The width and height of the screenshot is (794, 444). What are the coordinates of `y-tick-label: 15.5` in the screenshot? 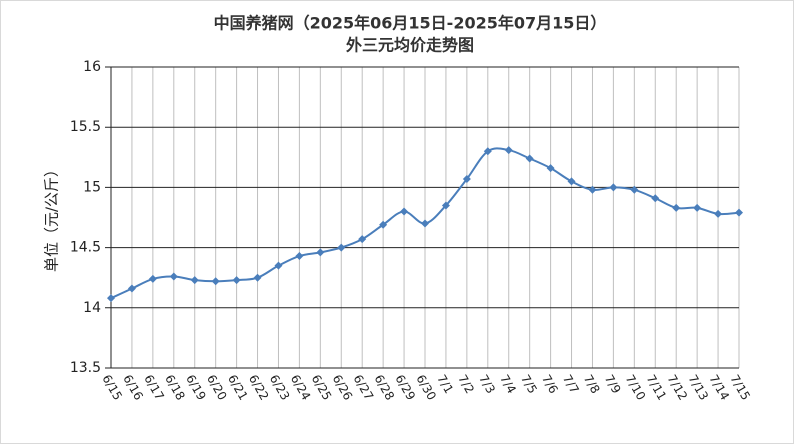 It's located at (85, 127).